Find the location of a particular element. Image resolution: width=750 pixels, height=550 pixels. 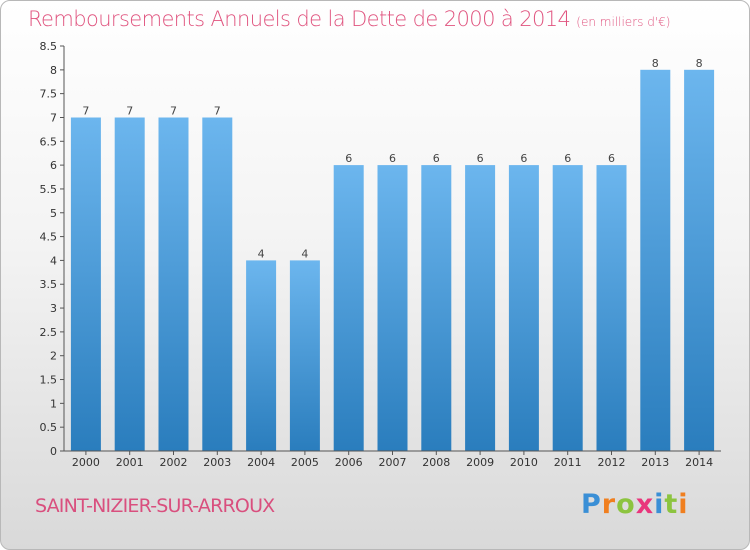

x-tick-label-2009: 2009 is located at coordinates (480, 462).